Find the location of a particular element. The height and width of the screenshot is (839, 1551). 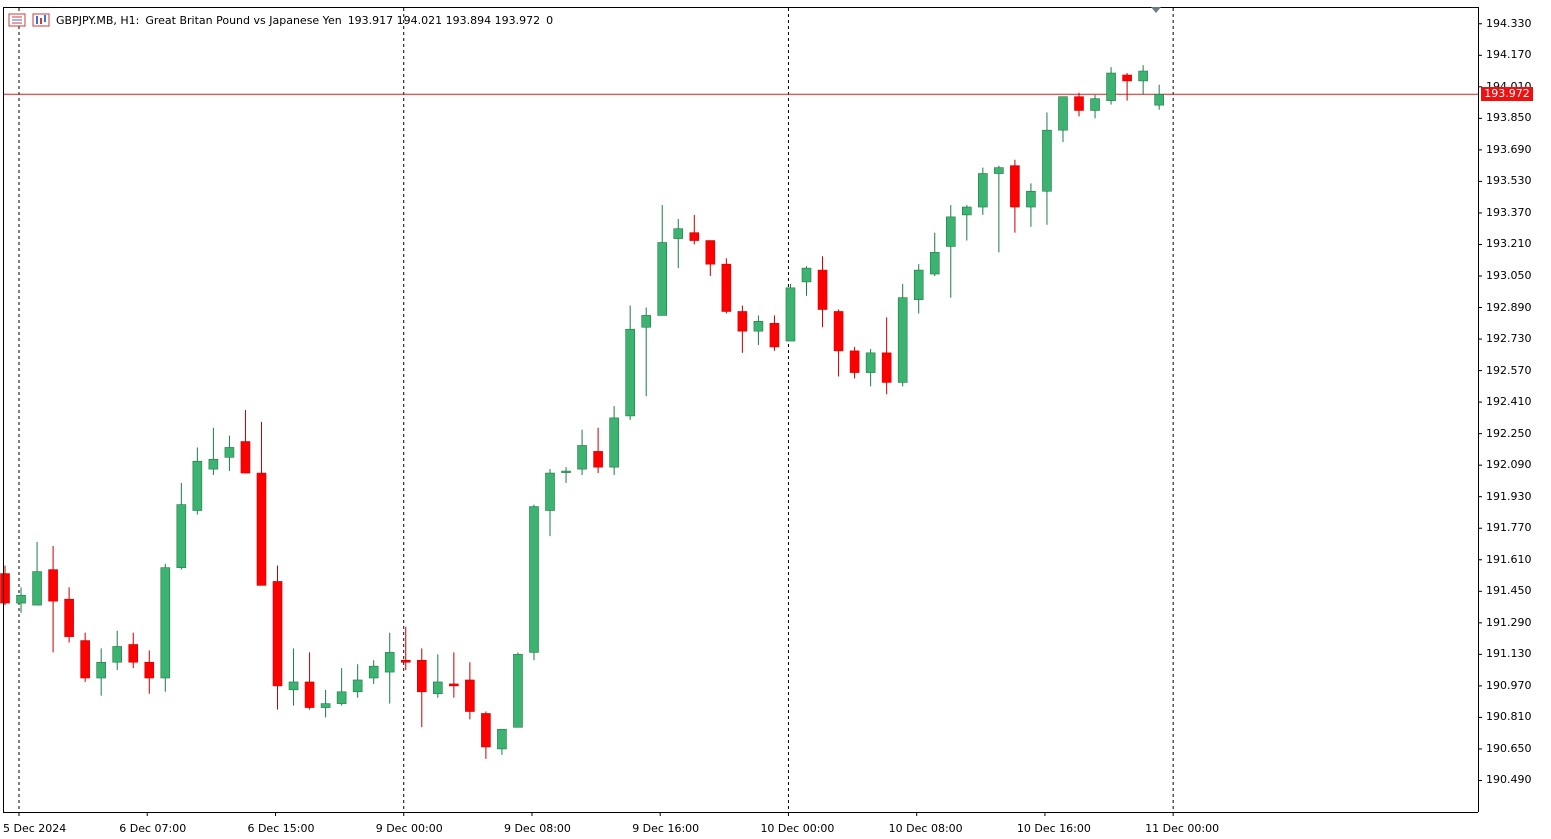

x-tick-label: 9 Dec 16:00 is located at coordinates (666, 828).